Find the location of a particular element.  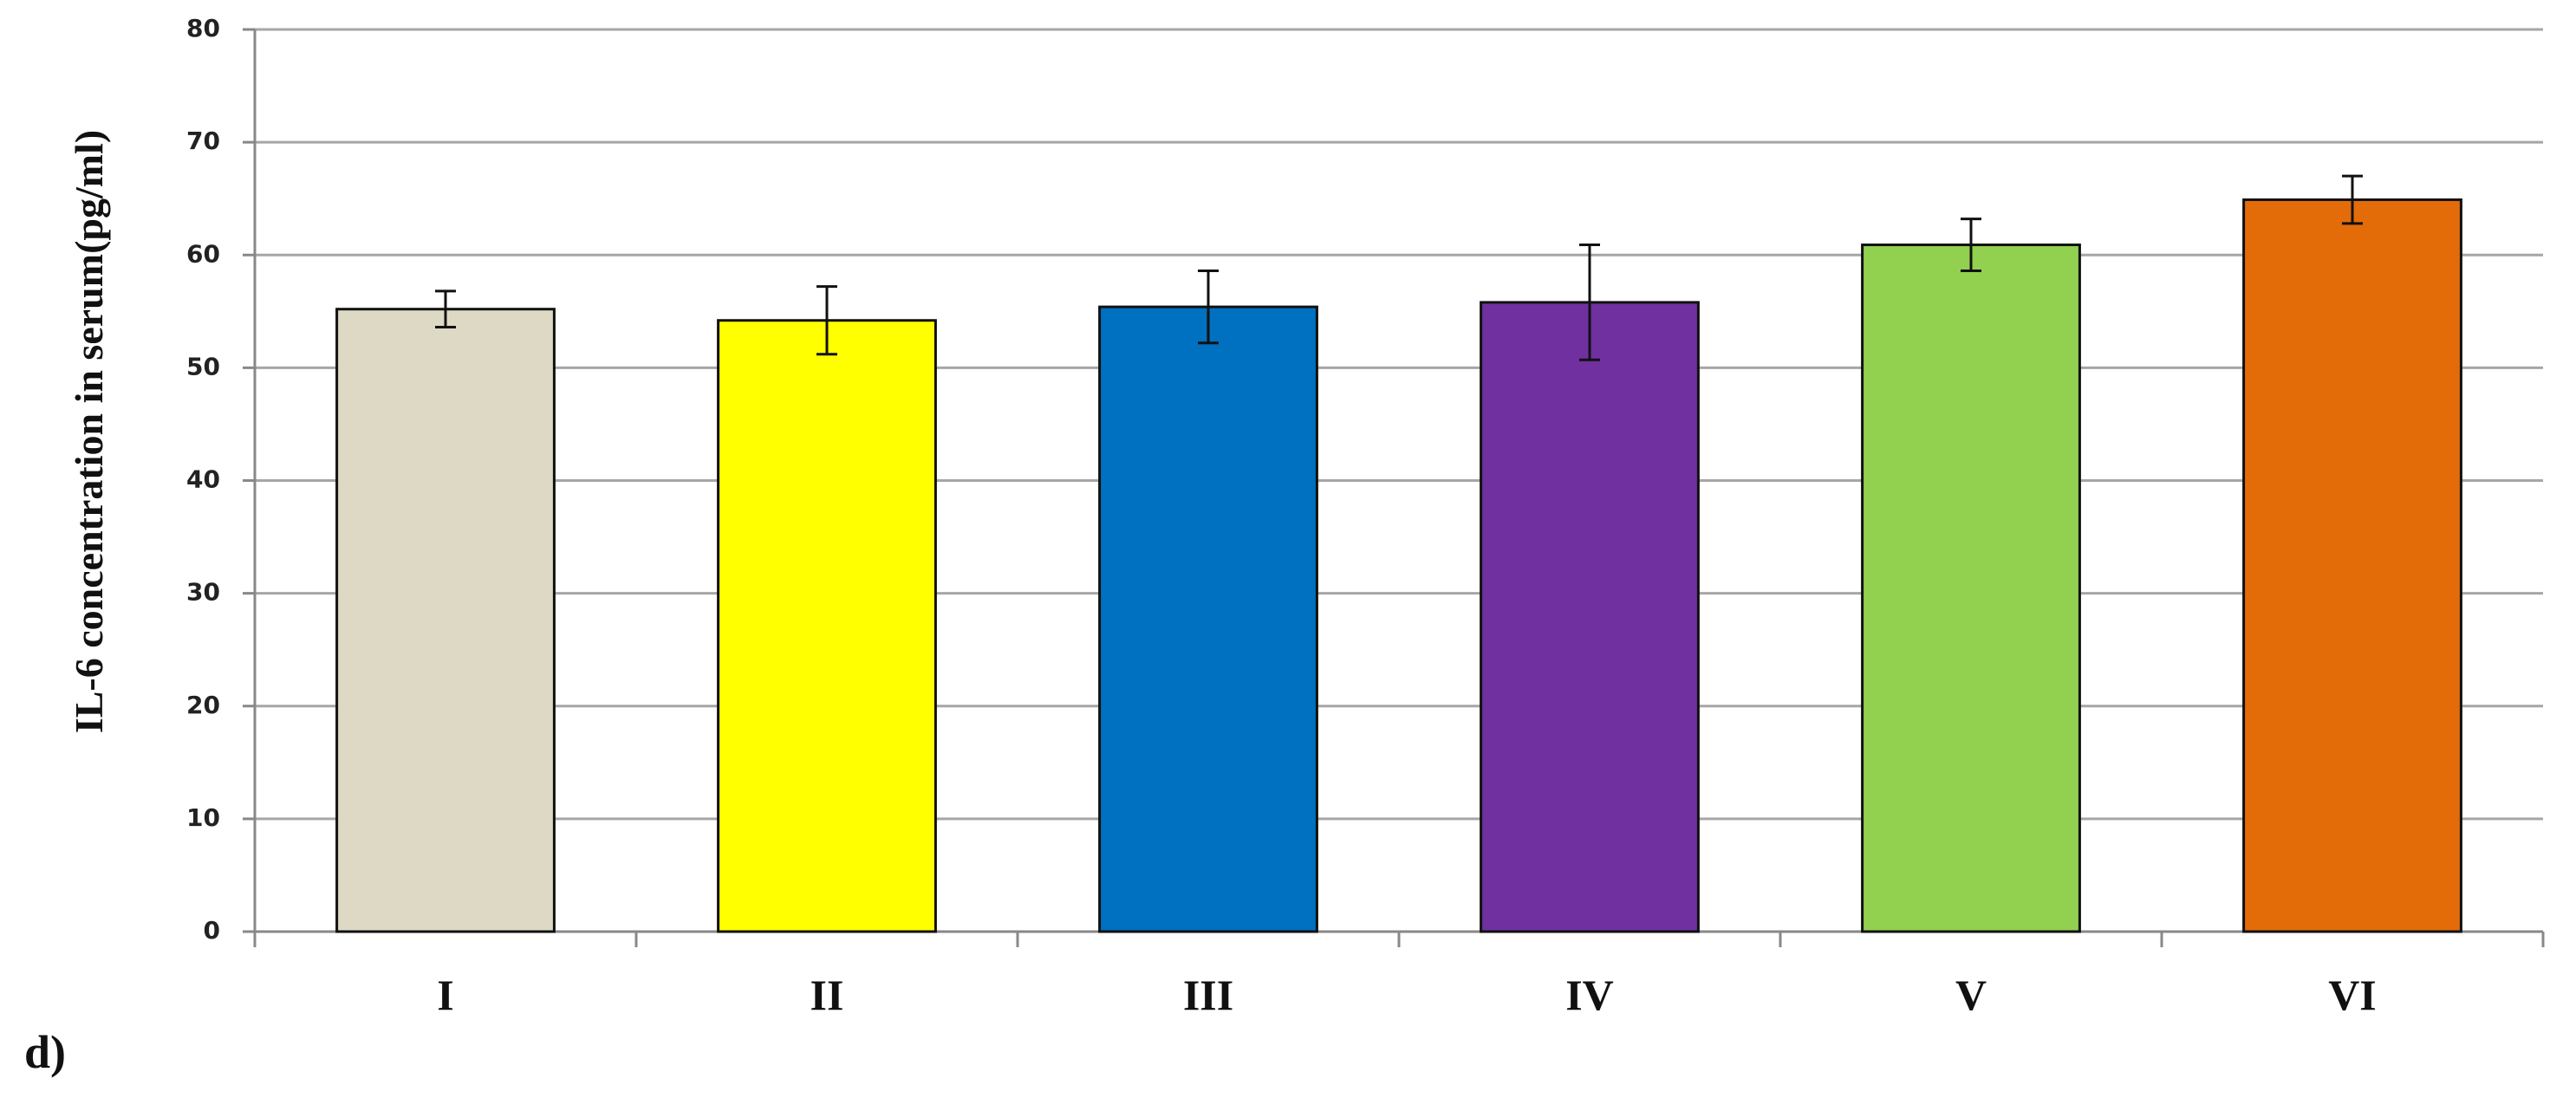

x-tick-label: I is located at coordinates (445, 995).